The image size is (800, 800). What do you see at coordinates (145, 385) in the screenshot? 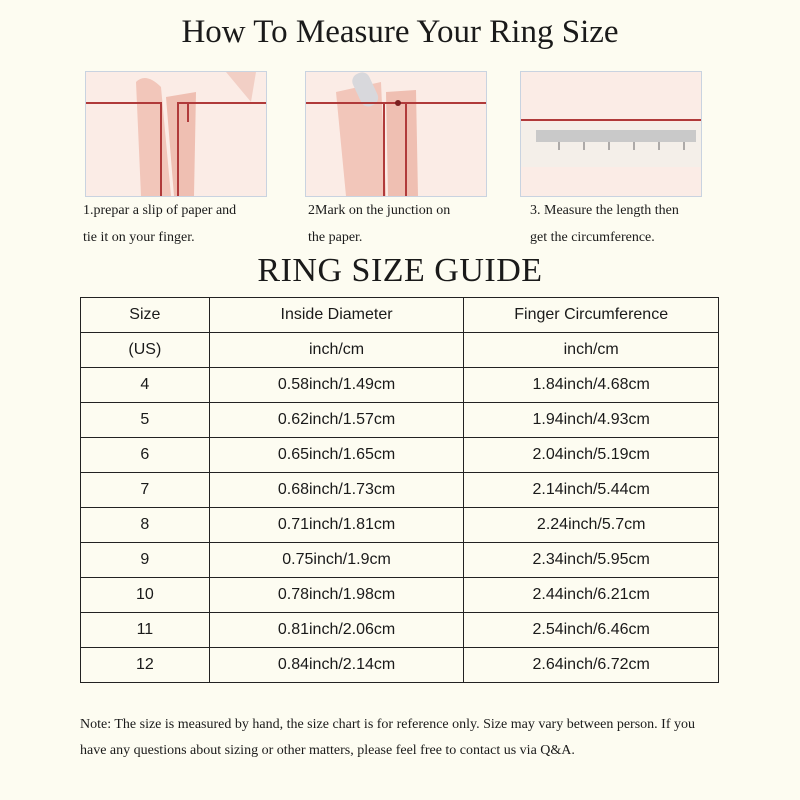
I see `cell-size: 4` at bounding box center [145, 385].